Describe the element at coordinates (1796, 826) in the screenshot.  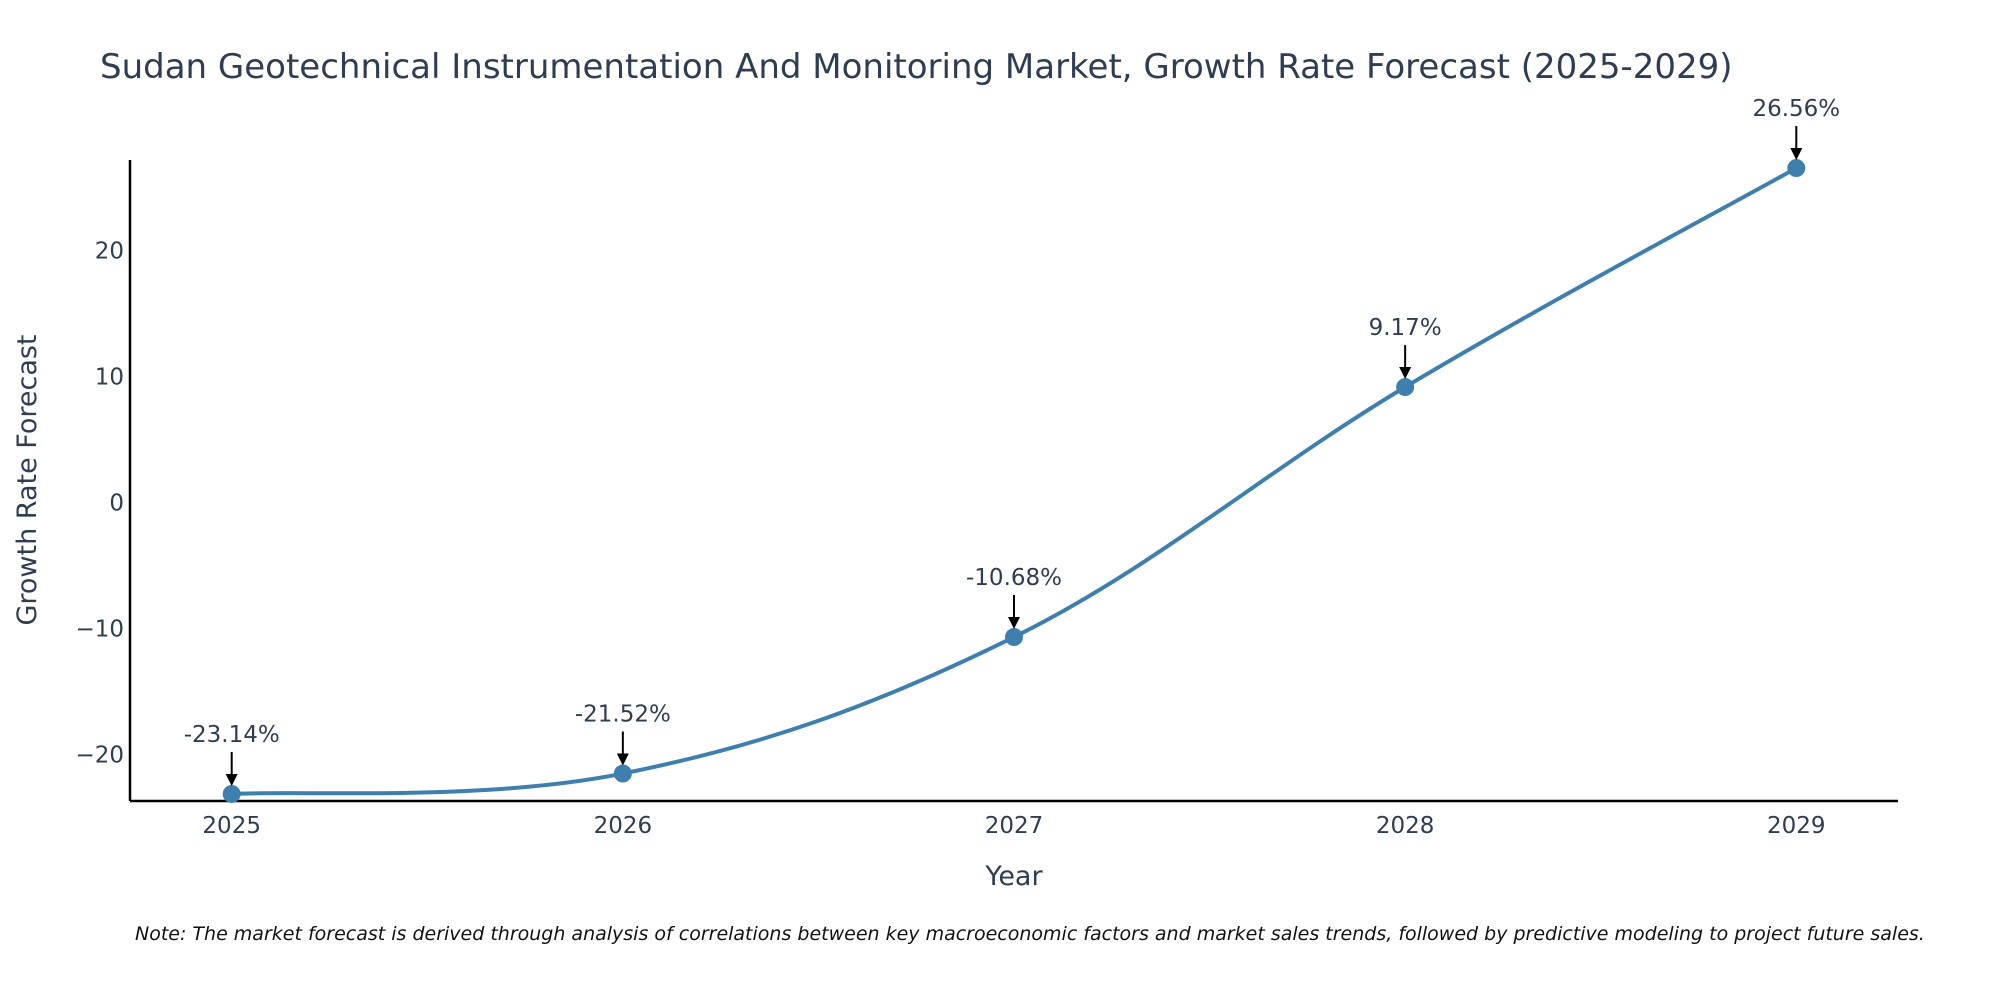
I see `x-tick-label: 2029` at that location.